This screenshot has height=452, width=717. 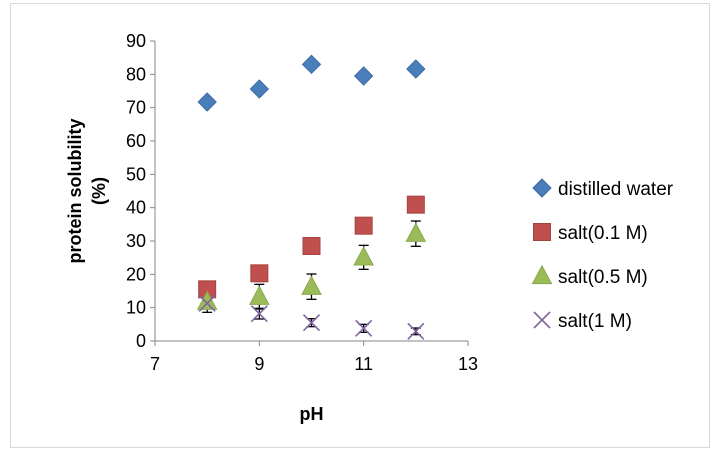 What do you see at coordinates (136, 174) in the screenshot?
I see `y-tick-label: 50` at bounding box center [136, 174].